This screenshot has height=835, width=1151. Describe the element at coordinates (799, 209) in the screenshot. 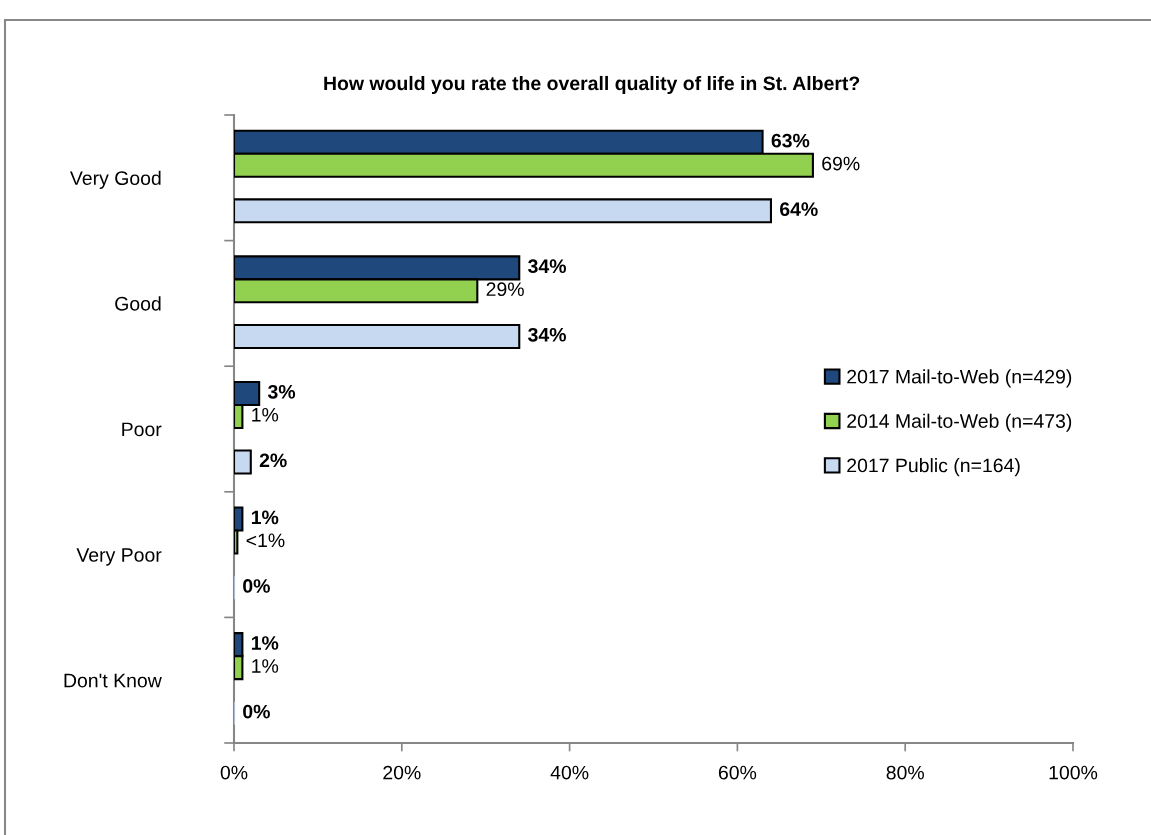

I see `data-label: 64%` at that location.